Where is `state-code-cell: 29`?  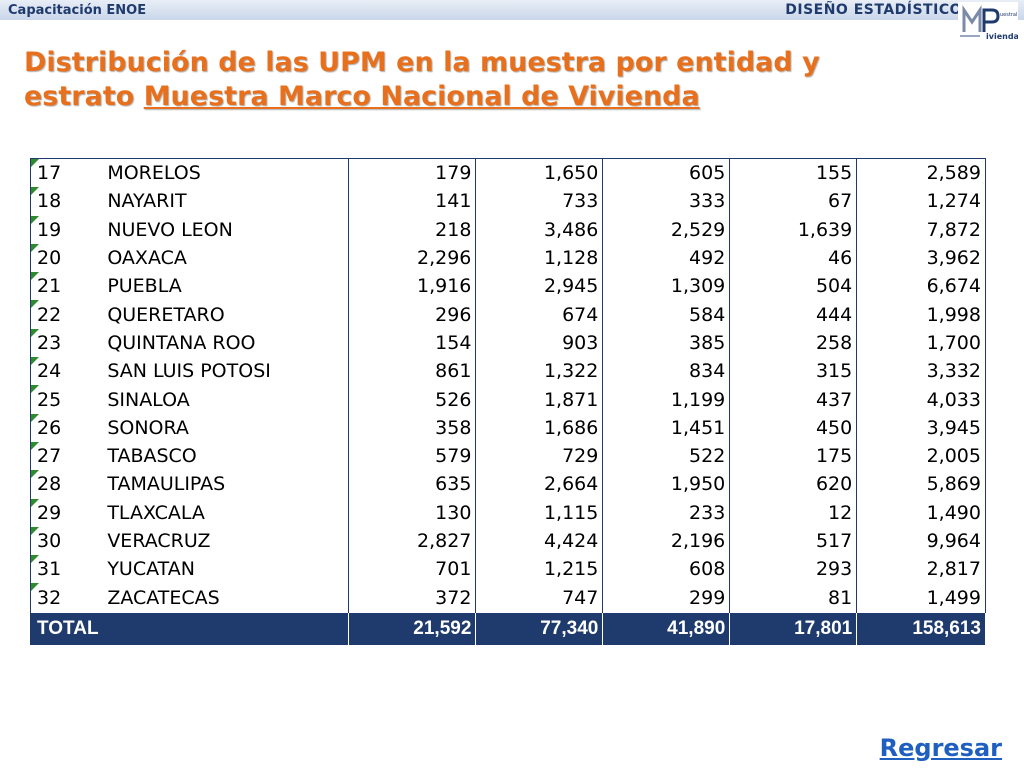 state-code-cell: 29 is located at coordinates (67, 512).